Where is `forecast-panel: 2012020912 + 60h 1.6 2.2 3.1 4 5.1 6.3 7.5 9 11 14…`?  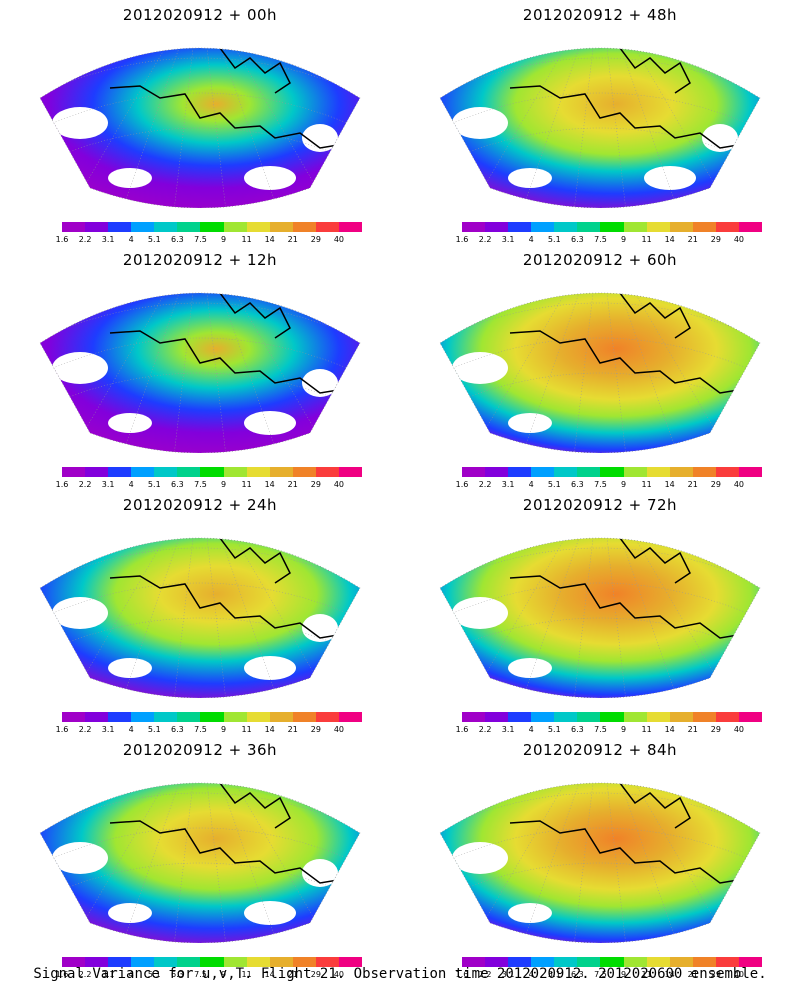
forecast-panel: 2012020912 + 60h 1.6 2.2 3.1 4 5.1 6.3 7.5 9 11 14… is located at coordinates (600, 367).